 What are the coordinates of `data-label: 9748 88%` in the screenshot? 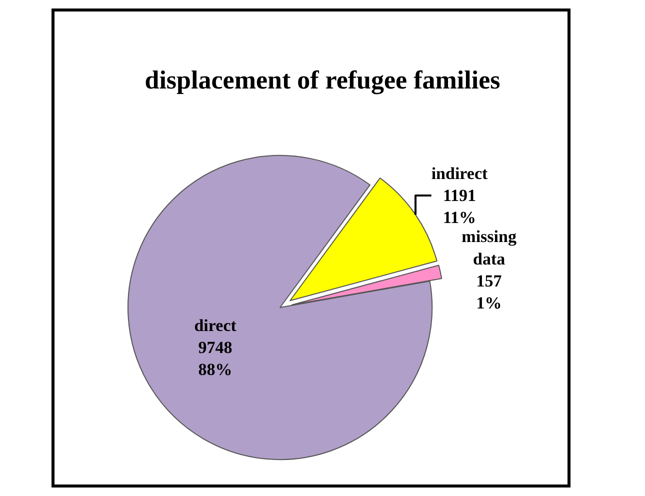 It's located at (215, 359).